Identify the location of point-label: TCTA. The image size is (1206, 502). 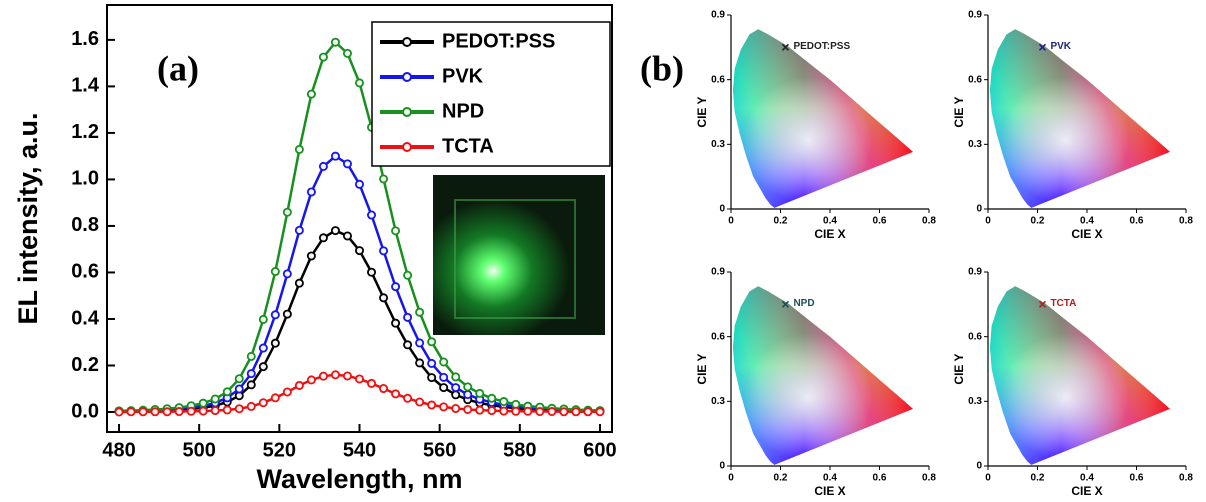
(1063, 303).